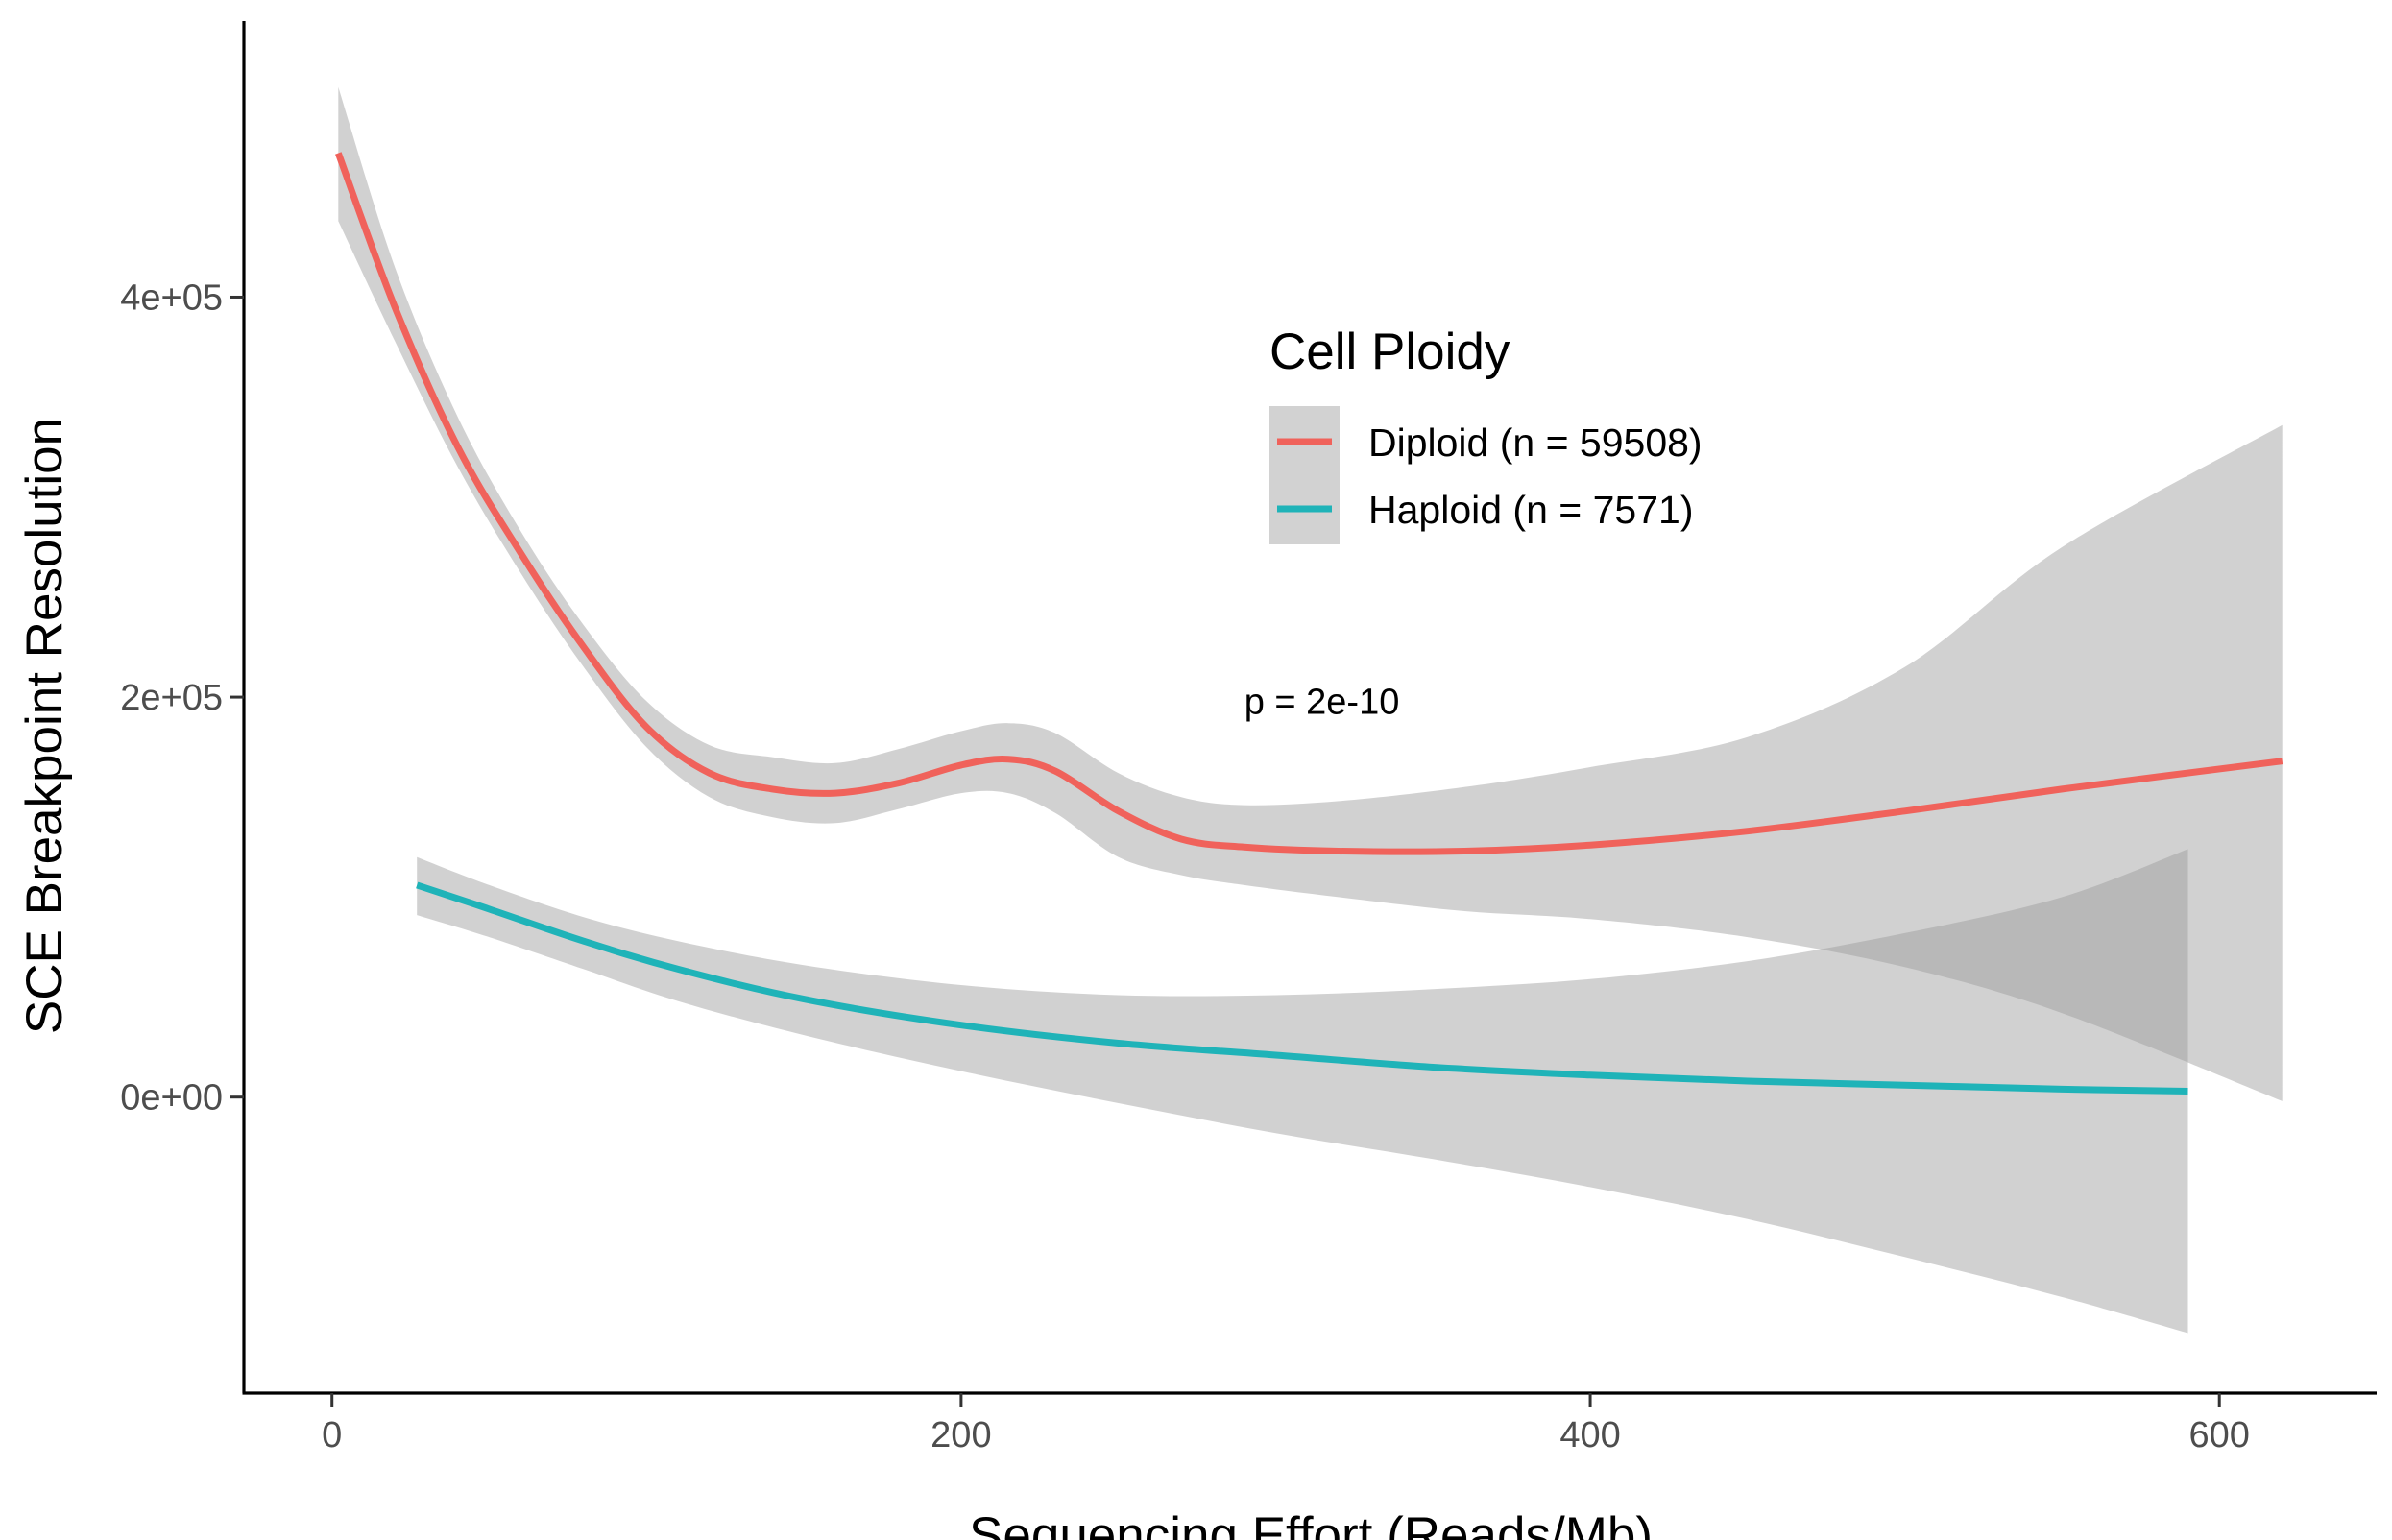  What do you see at coordinates (172, 1098) in the screenshot?
I see `y-tick-label: 0e+00` at bounding box center [172, 1098].